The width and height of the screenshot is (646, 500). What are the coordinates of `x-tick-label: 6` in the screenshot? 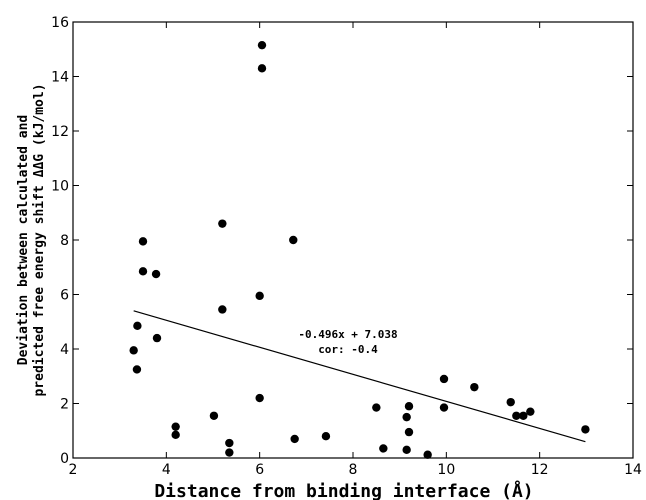 It's located at (259, 470).